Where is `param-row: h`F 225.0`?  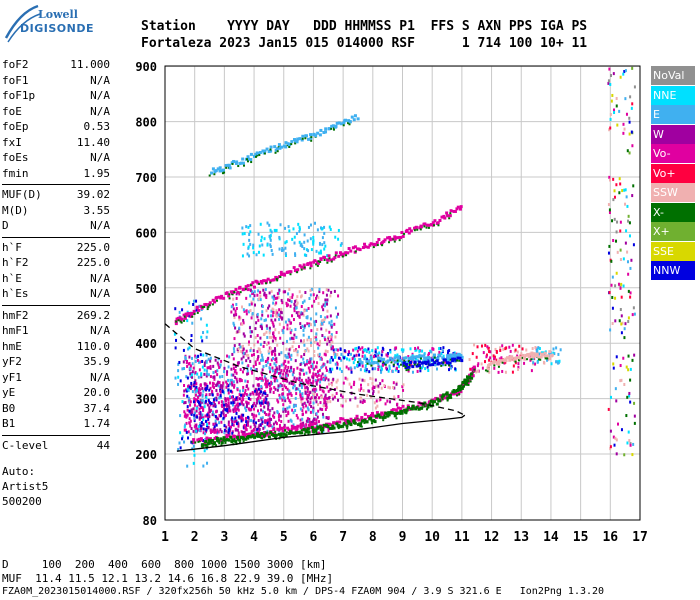 param-row: h`F 225.0 is located at coordinates (56, 249).